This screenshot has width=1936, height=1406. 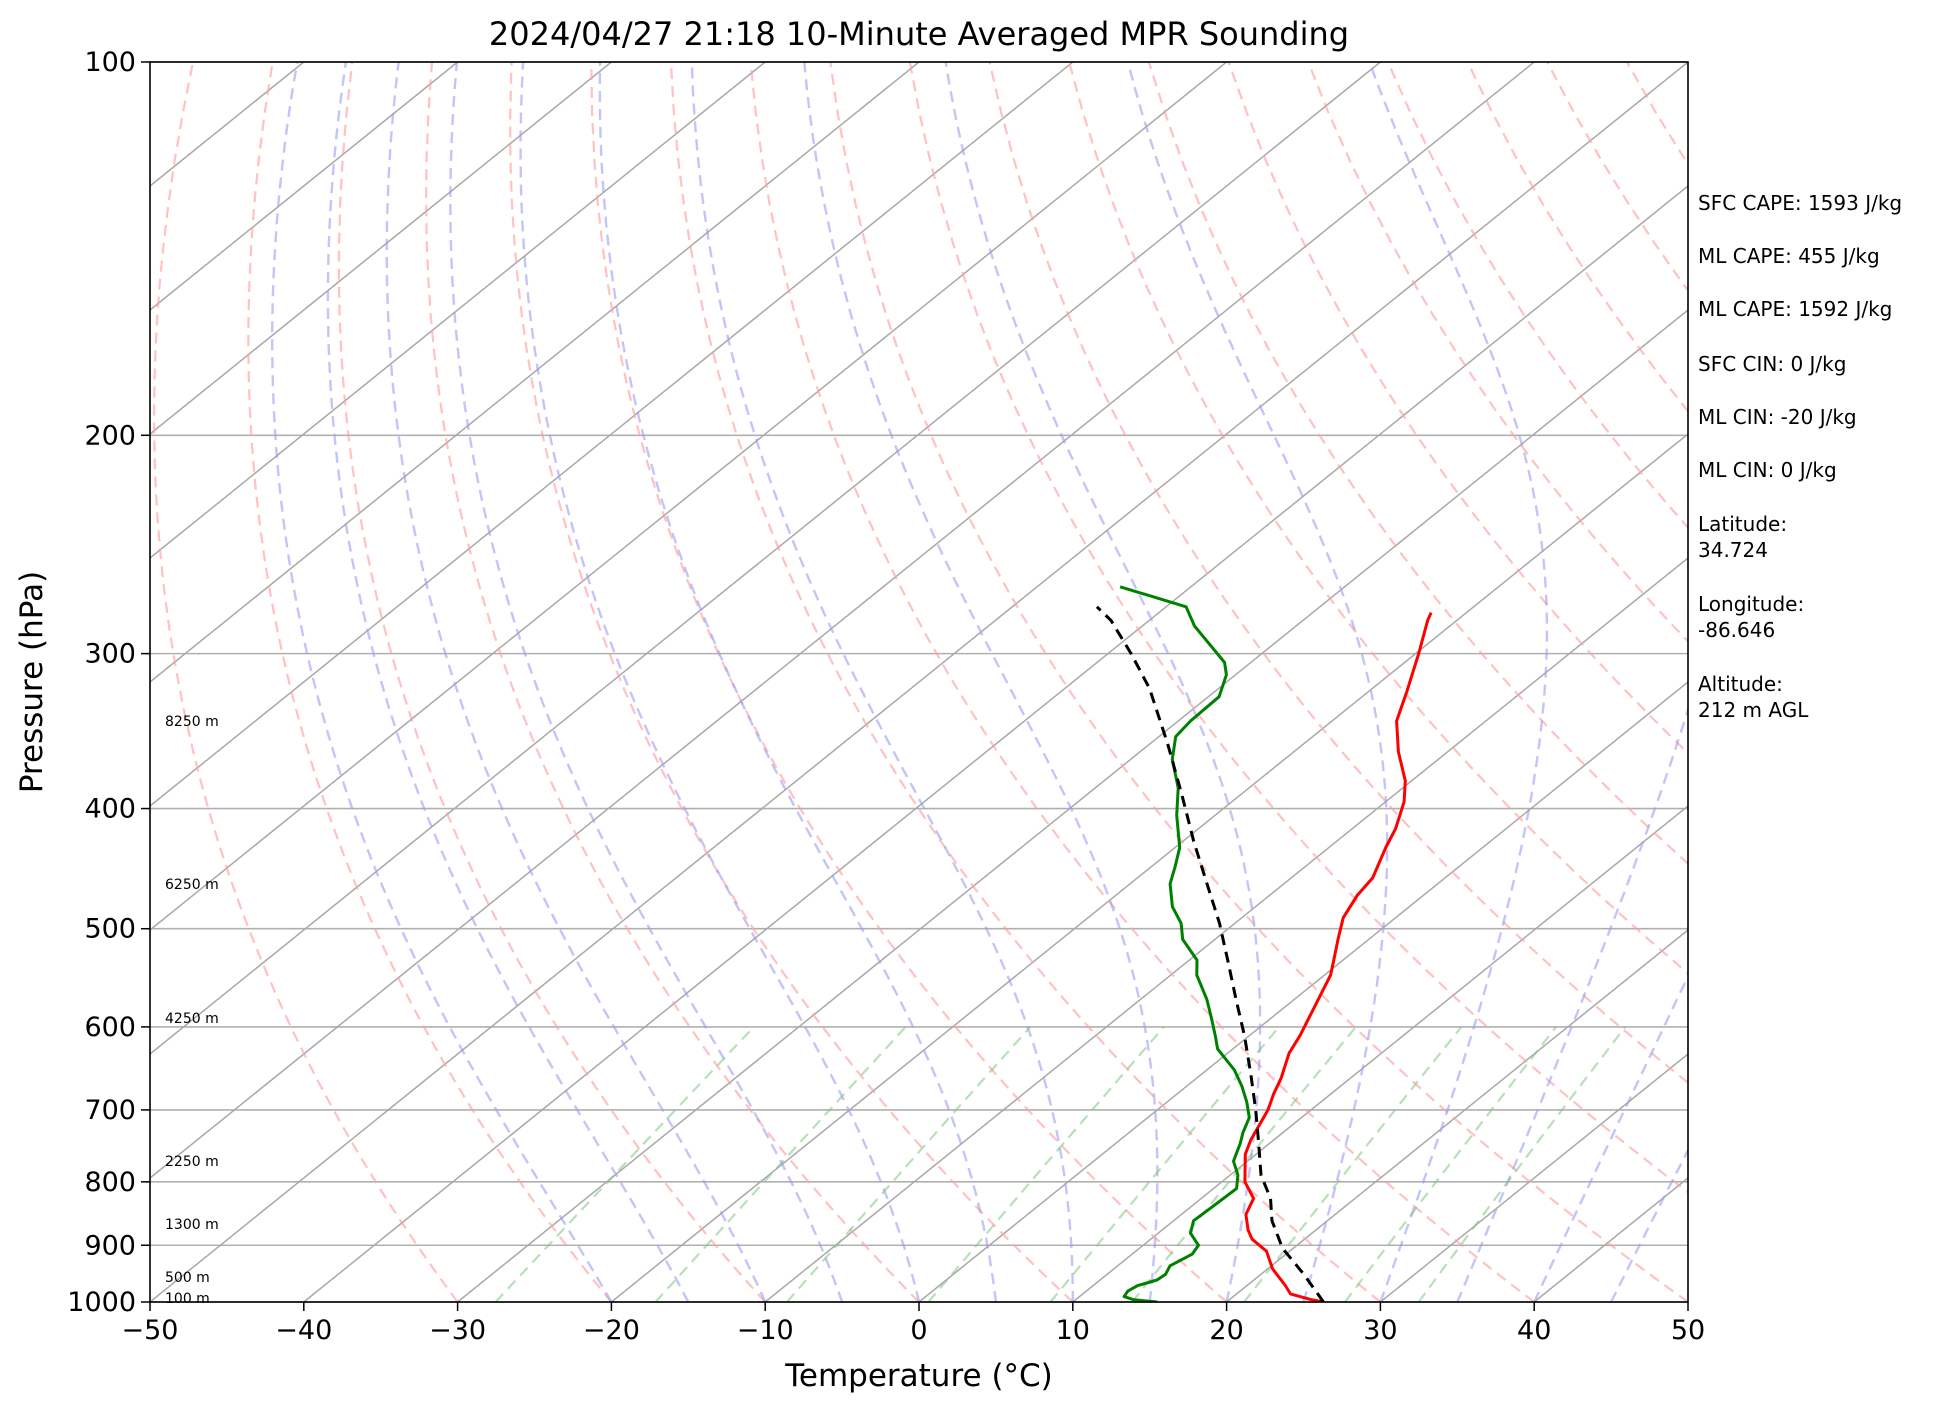 What do you see at coordinates (1740, 684) in the screenshot?
I see `altitude-label: Altitude:` at bounding box center [1740, 684].